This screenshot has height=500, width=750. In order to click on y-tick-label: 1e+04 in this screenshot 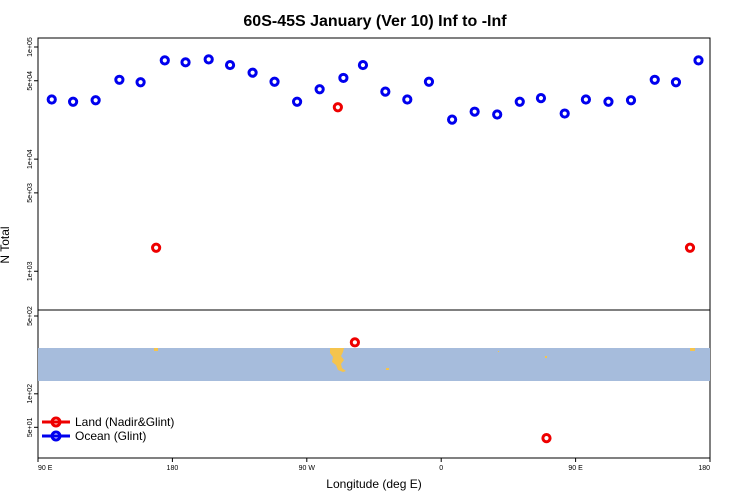, I will do `click(30, 159)`.